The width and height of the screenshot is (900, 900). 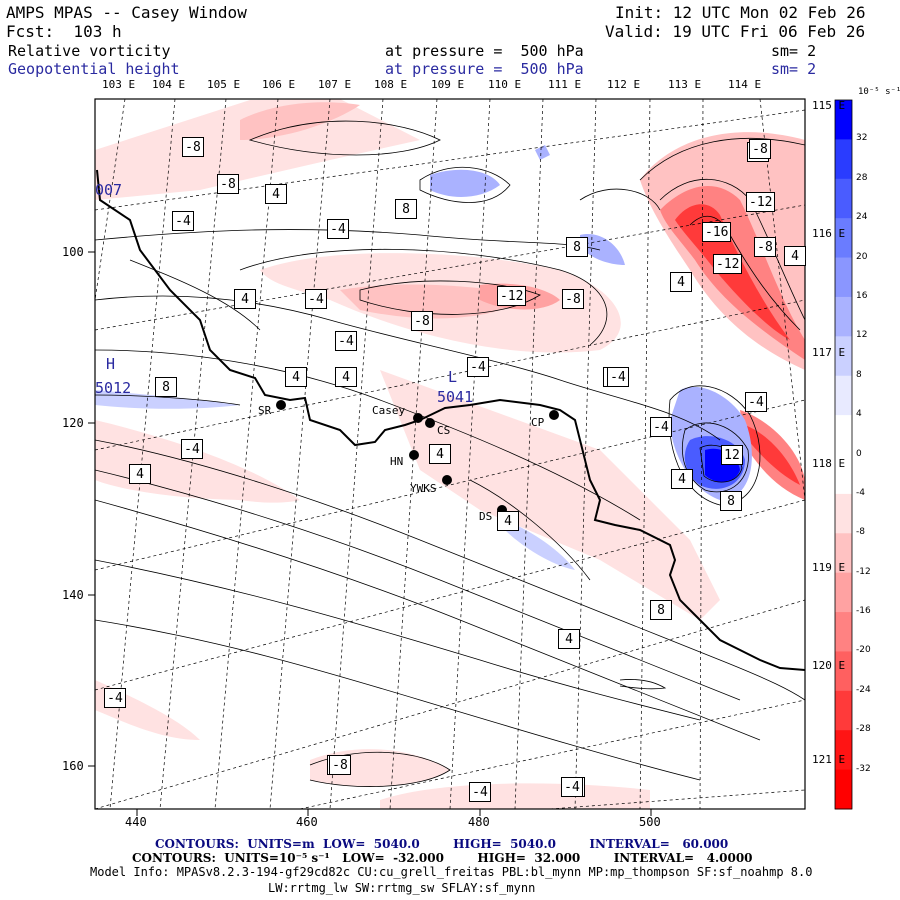 What do you see at coordinates (859, 453) in the screenshot?
I see `colorbar-tick-label: 0` at bounding box center [859, 453].